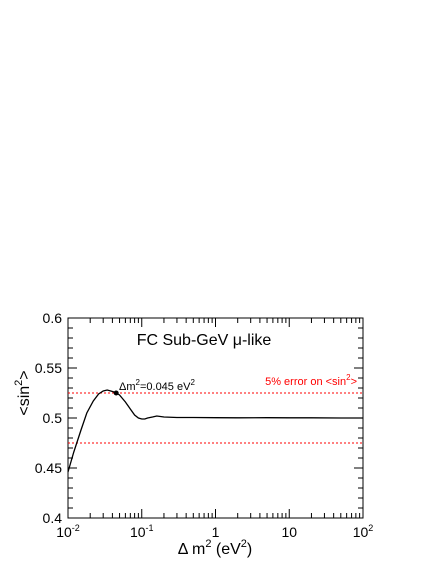  Describe the element at coordinates (48, 368) in the screenshot. I see `y-tick-label: 0.55` at that location.